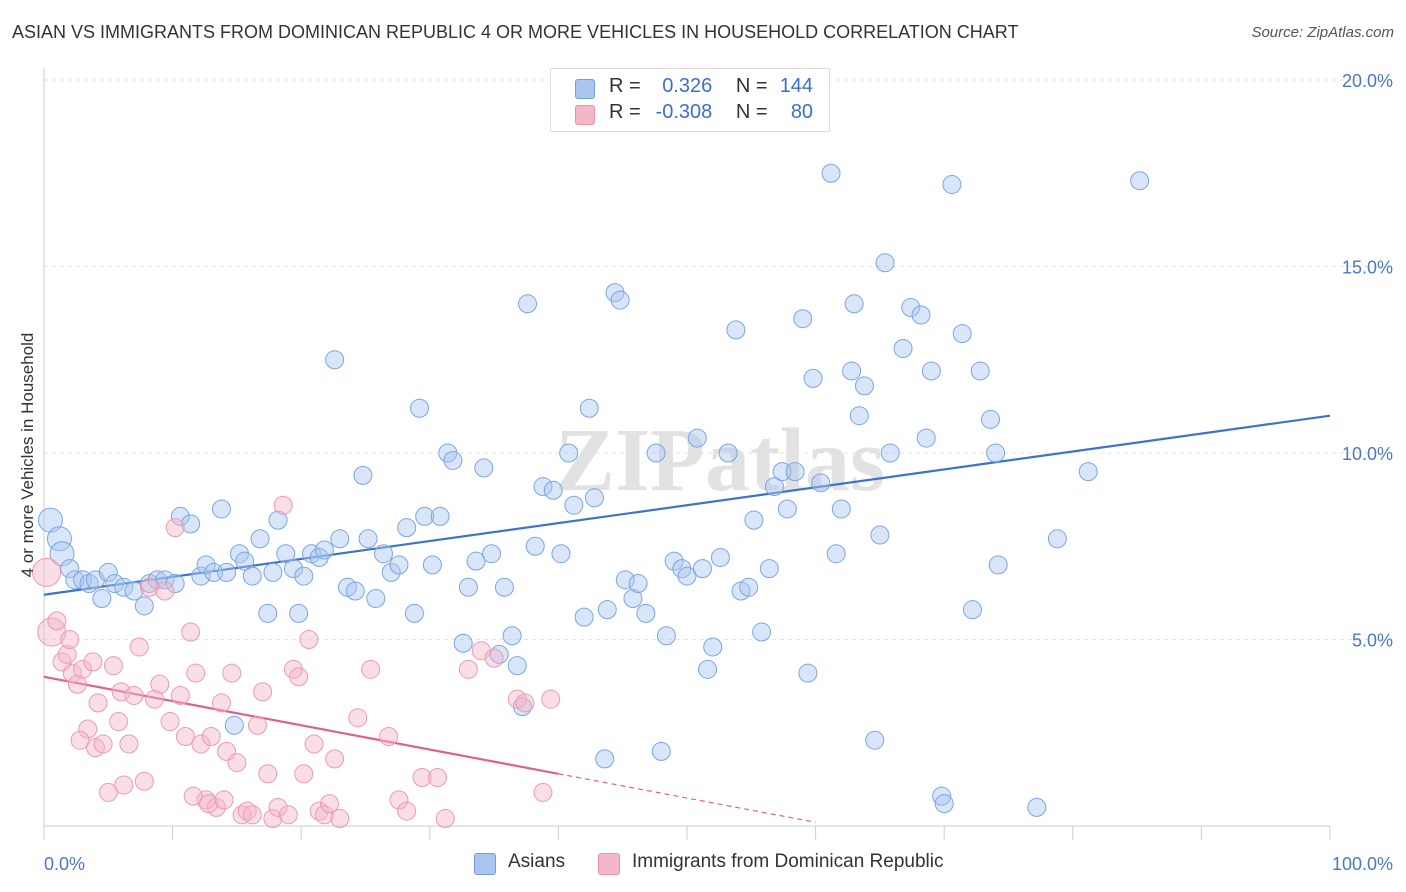 Image resolution: width=1406 pixels, height=892 pixels. Describe the element at coordinates (585, 89) in the screenshot. I see `asians-swatch` at that location.